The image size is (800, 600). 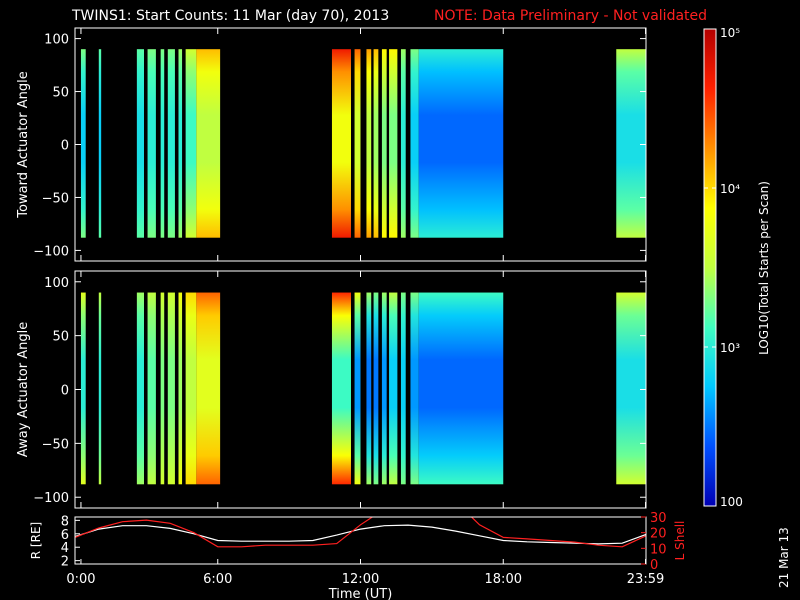 What do you see at coordinates (360, 579) in the screenshot?
I see `x-tick-label: 12:00` at bounding box center [360, 579].